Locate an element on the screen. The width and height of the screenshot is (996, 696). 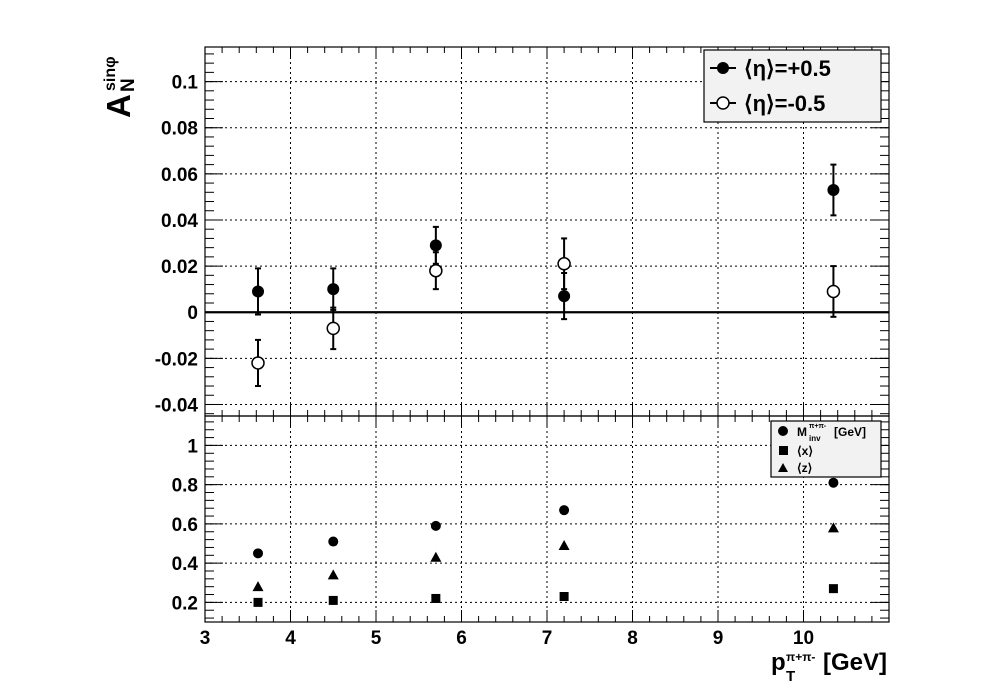
bottom-y-tick-label: 0.6 is located at coordinates (185, 525).